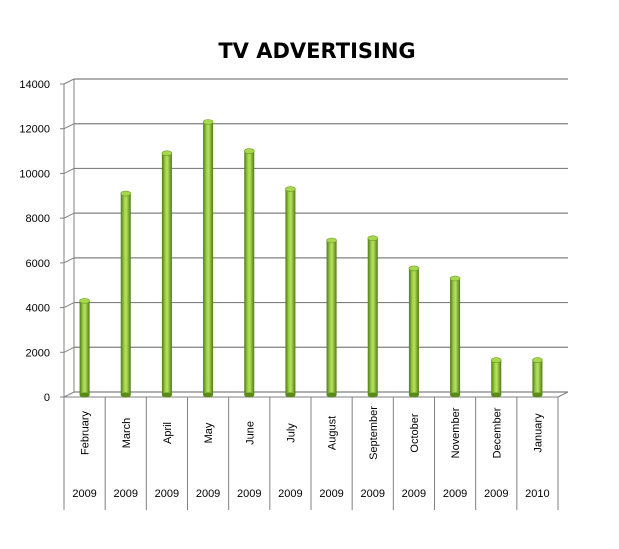  What do you see at coordinates (209, 432) in the screenshot?
I see `x-axis-month-label: May` at bounding box center [209, 432].